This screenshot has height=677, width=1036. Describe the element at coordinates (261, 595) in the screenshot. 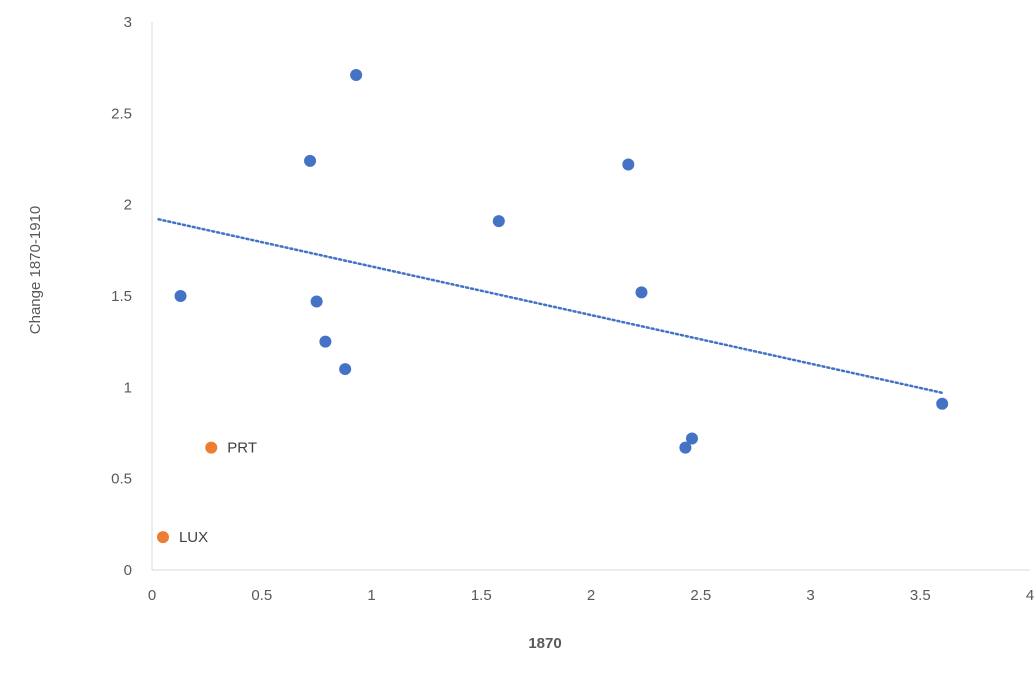

I see `x-tick-label: 0.5` at that location.